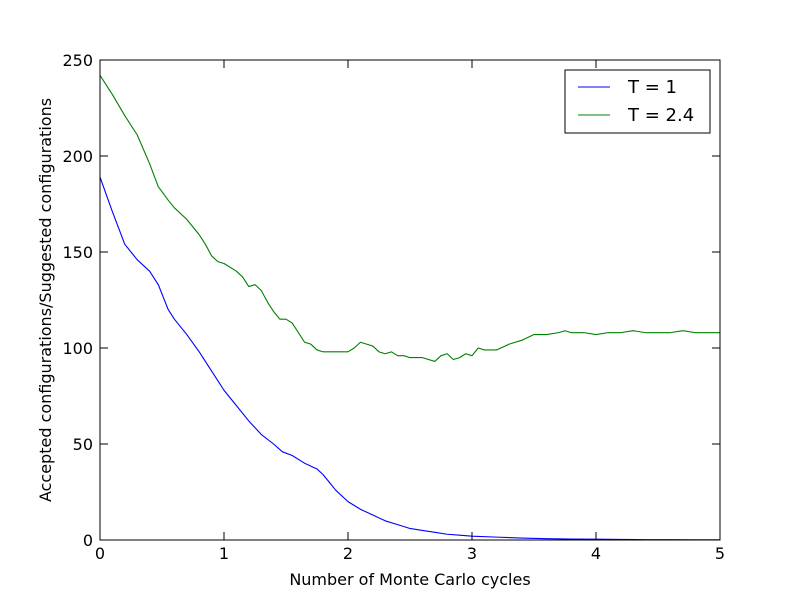 The width and height of the screenshot is (800, 605). What do you see at coordinates (472, 553) in the screenshot?
I see `x-tick-label: 3` at bounding box center [472, 553].